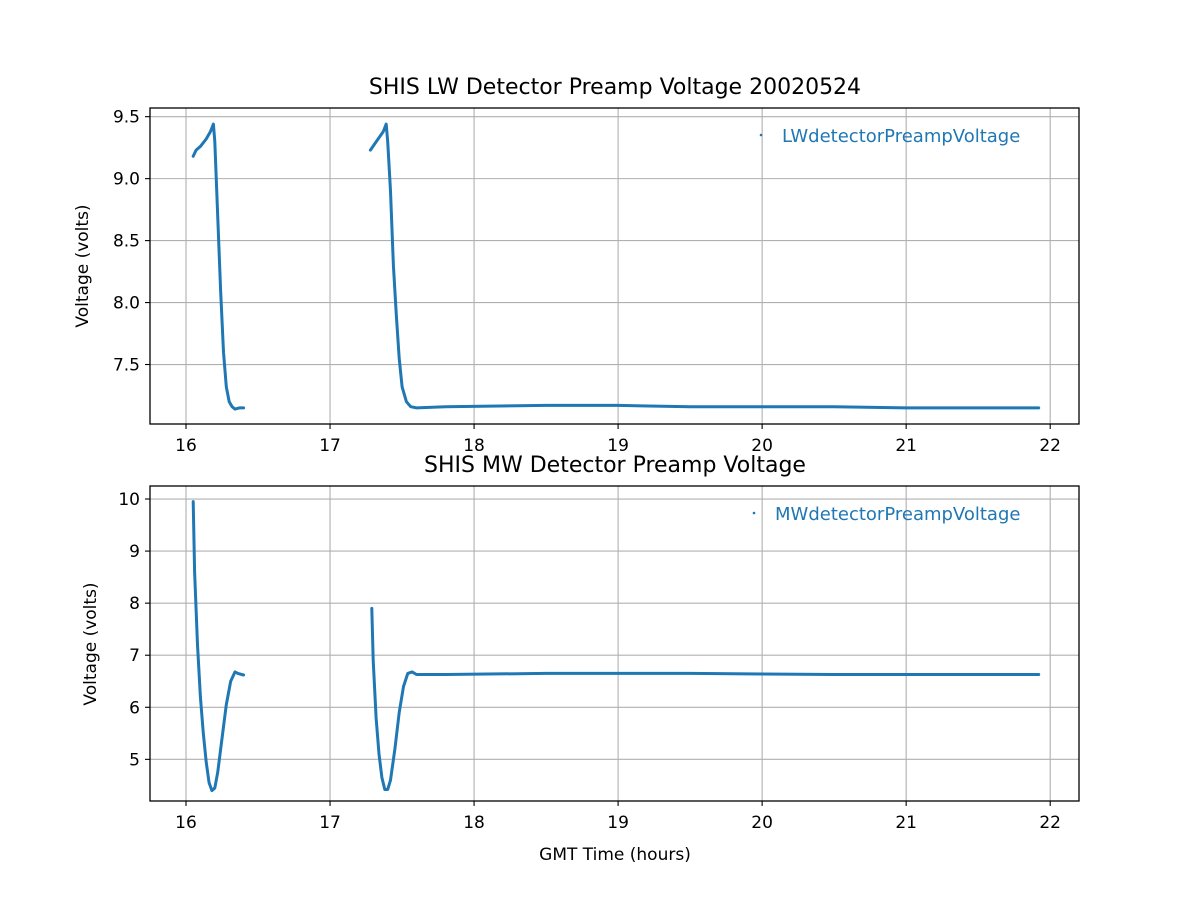  Describe the element at coordinates (134, 552) in the screenshot. I see `mw-y-tick-label: 9` at that location.